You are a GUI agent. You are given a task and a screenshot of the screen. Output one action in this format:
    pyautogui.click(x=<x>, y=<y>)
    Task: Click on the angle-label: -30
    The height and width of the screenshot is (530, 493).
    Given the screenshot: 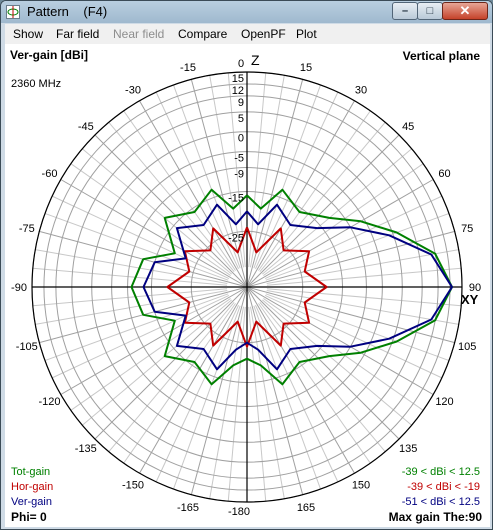 What is the action you would take?
    pyautogui.click(x=133, y=91)
    